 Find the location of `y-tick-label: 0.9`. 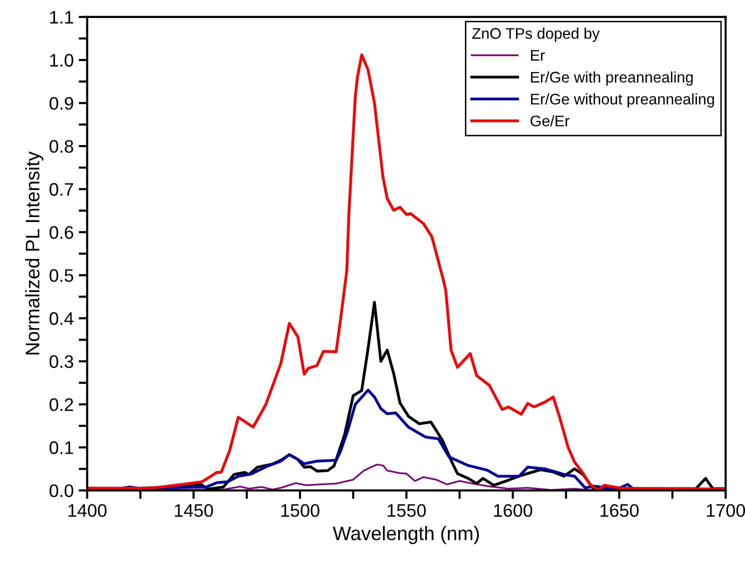

y-tick-label: 0.9 is located at coordinates (62, 103).